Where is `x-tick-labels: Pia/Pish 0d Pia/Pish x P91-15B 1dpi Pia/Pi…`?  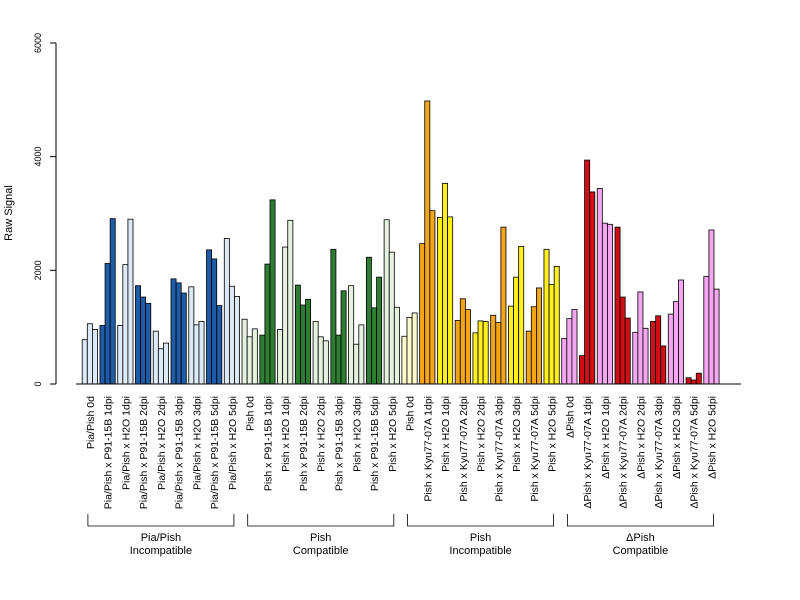 x-tick-labels: Pia/Pish 0d Pia/Pish x P91-15B 1dpi Pia/Pi… is located at coordinates (402, 452).